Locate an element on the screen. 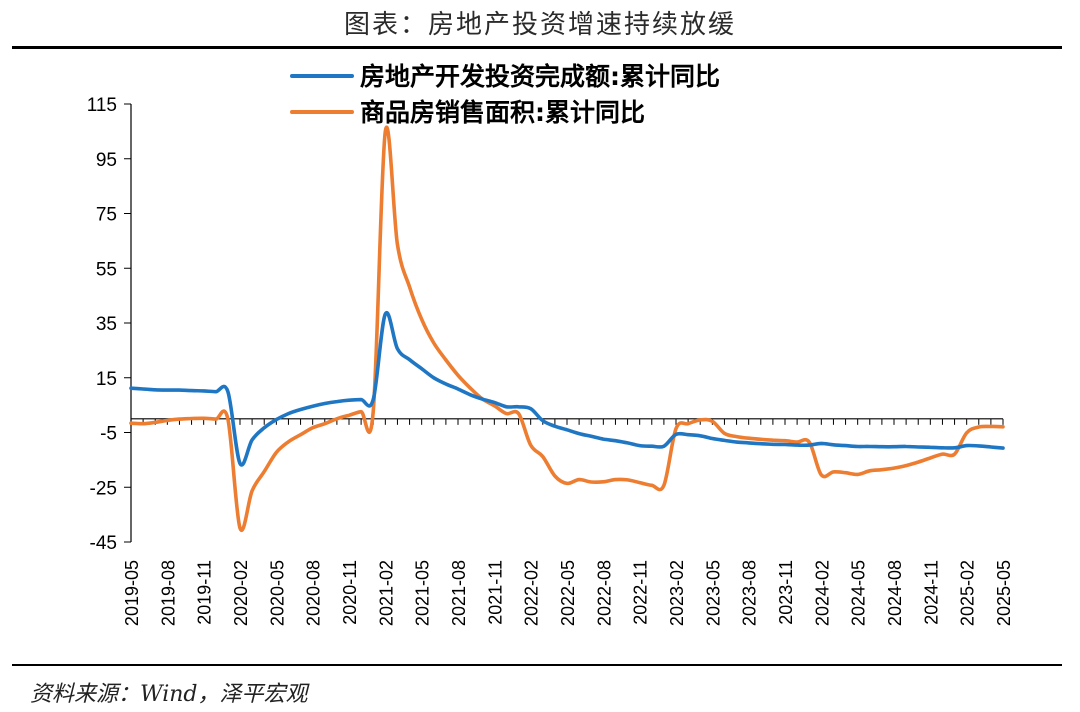  x-tick-label: 2020-05 is located at coordinates (277, 593).